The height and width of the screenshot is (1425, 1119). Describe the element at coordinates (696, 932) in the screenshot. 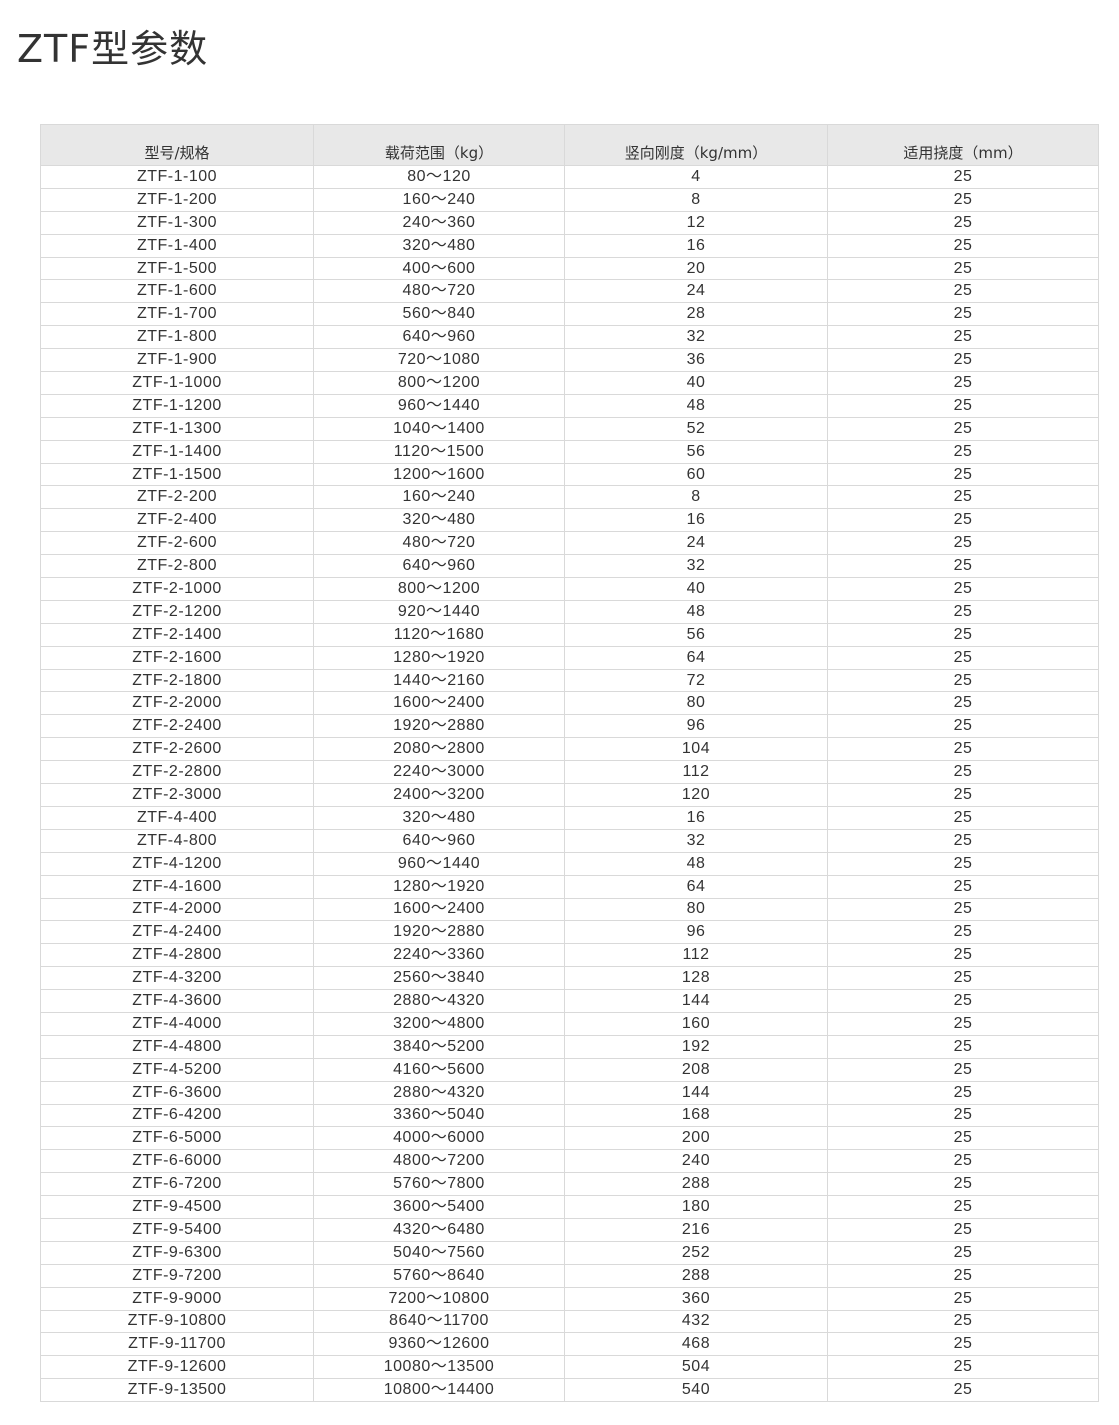

I see `cell-stiffness: 96` at that location.